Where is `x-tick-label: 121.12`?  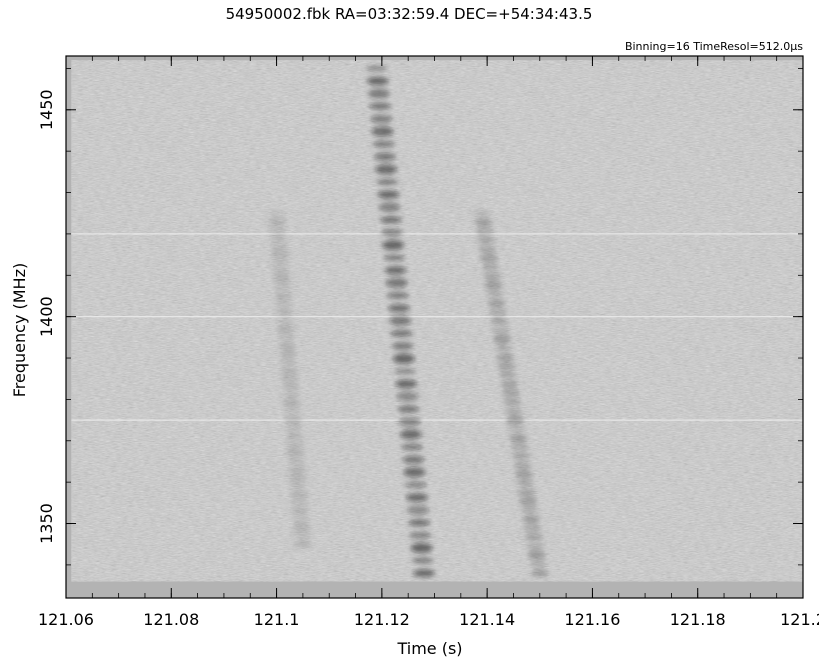
x-tick-label: 121.12 is located at coordinates (382, 619).